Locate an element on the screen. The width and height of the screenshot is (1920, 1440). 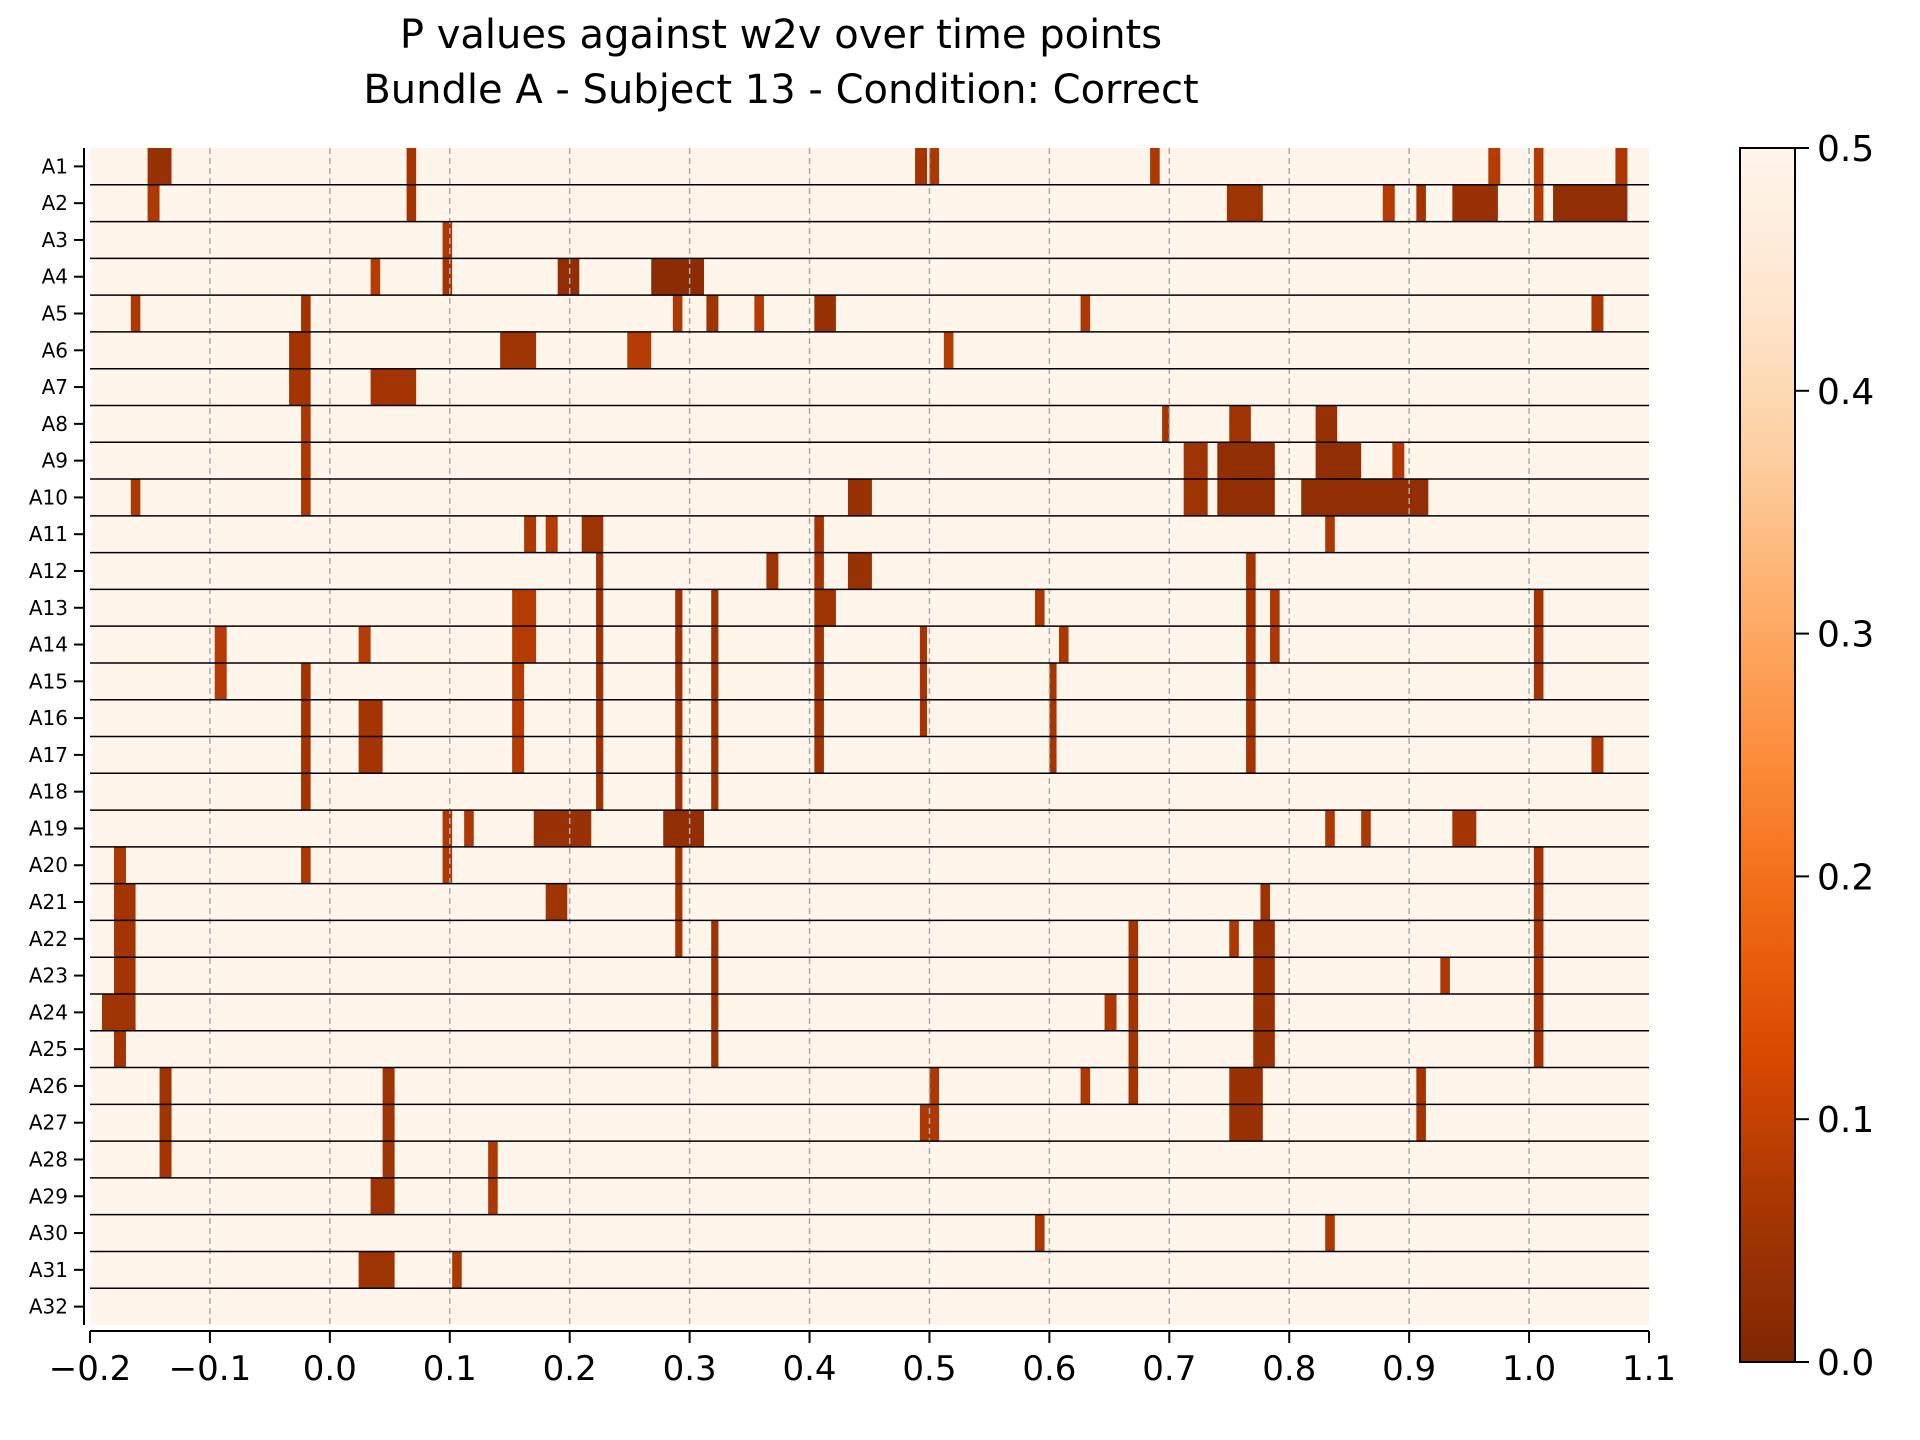
x-tick-label: 0.9 is located at coordinates (1409, 1369).